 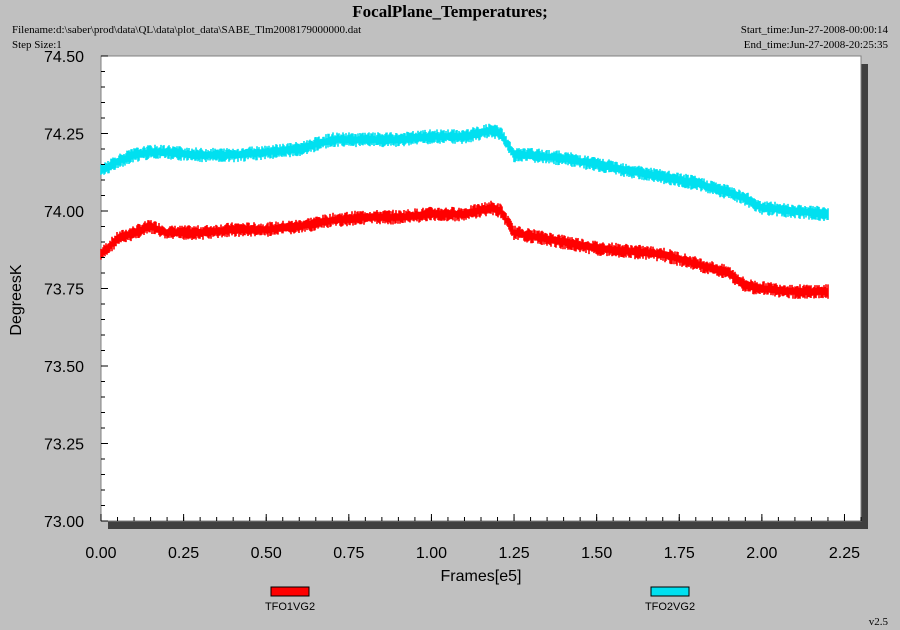 I want to click on y-tick-label: 73.00, so click(x=64, y=522).